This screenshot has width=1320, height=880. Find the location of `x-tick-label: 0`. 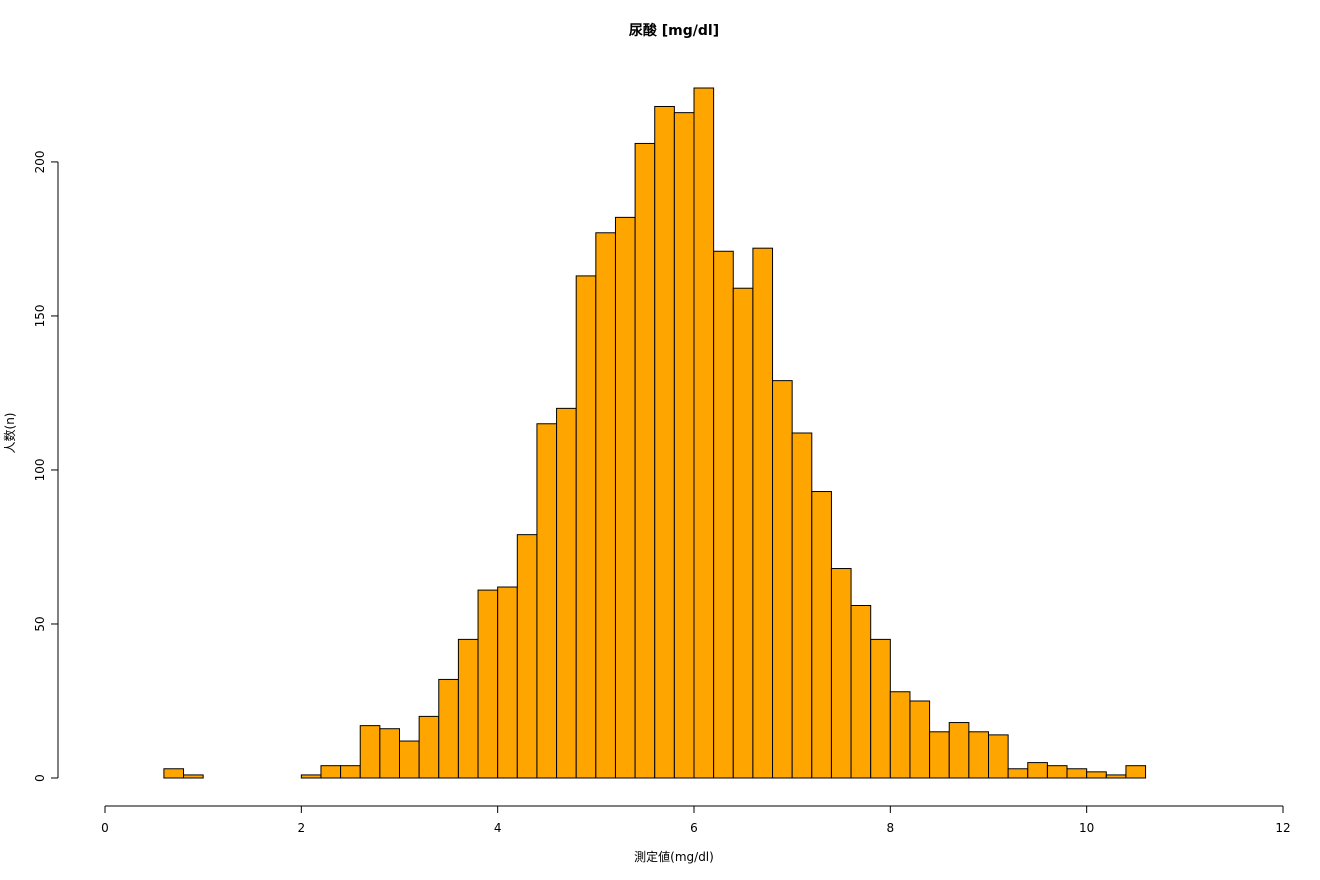

x-tick-label: 0 is located at coordinates (105, 828).